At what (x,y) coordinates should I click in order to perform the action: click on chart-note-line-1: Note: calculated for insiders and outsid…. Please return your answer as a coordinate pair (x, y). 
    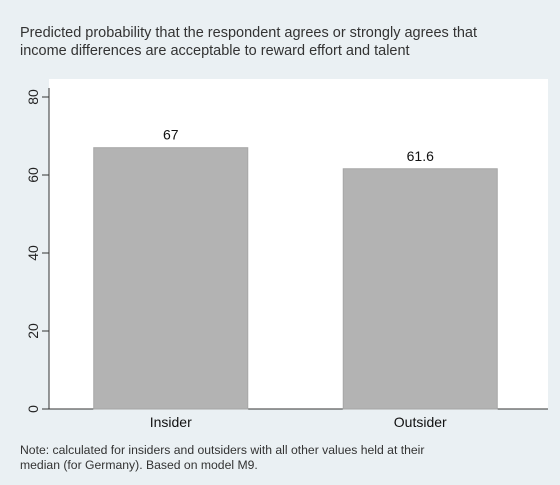
    Looking at the image, I should click on (222, 450).